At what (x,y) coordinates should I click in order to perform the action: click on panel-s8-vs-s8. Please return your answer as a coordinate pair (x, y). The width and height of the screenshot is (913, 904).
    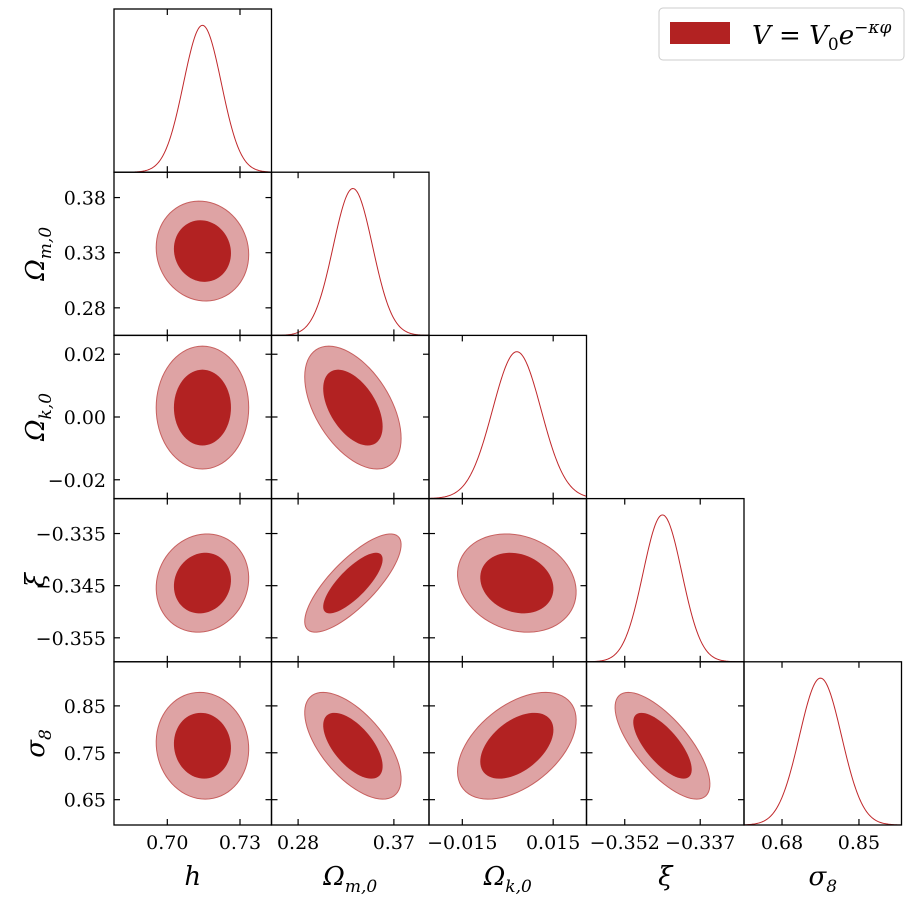
    Looking at the image, I should click on (823, 743).